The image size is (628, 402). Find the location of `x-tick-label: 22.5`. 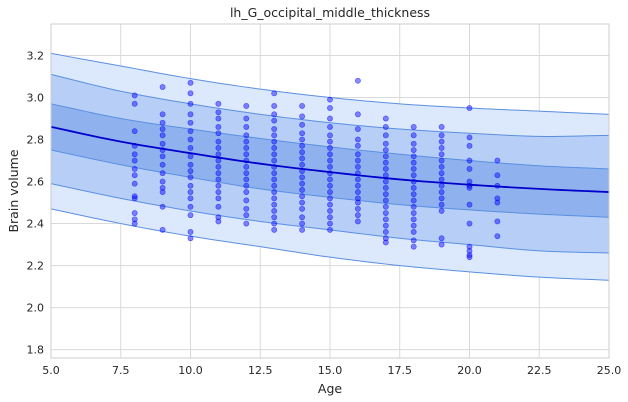

x-tick-label: 22.5 is located at coordinates (539, 370).